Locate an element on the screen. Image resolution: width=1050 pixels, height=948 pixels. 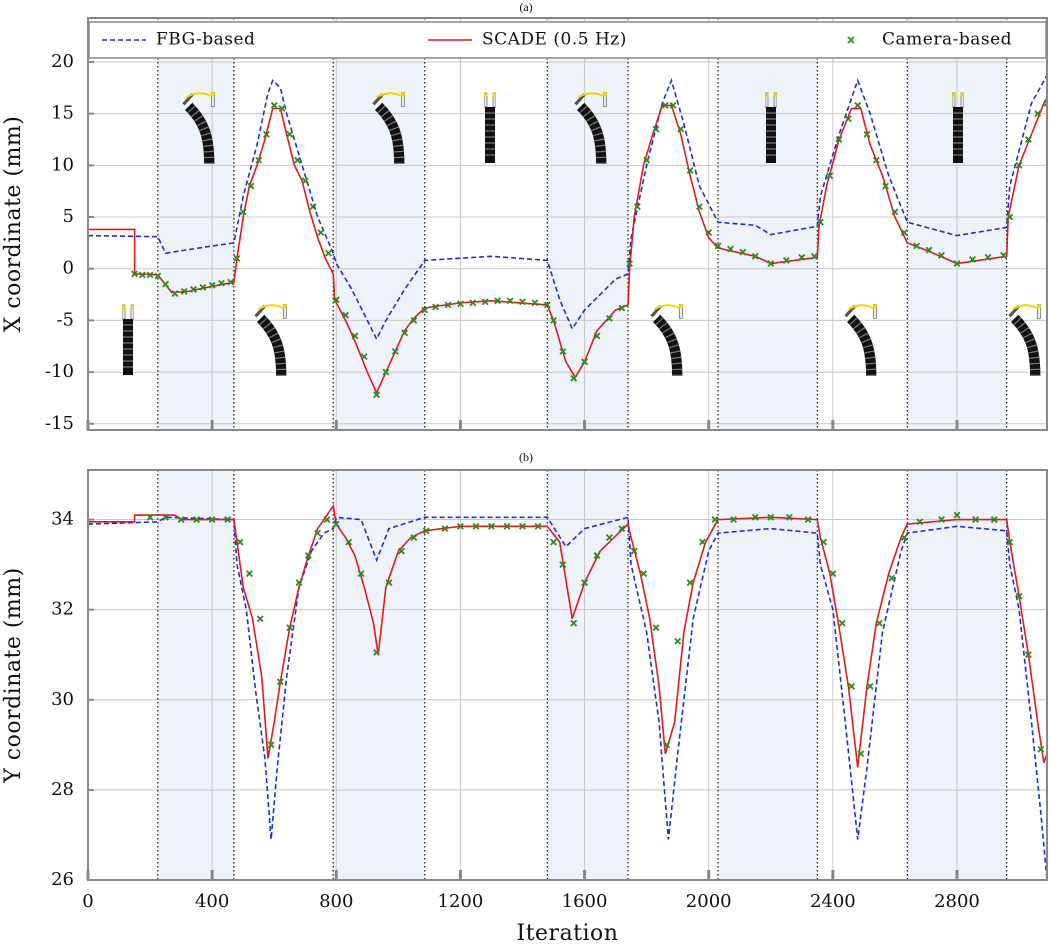
y-tick-label: -5 is located at coordinates (65, 319).